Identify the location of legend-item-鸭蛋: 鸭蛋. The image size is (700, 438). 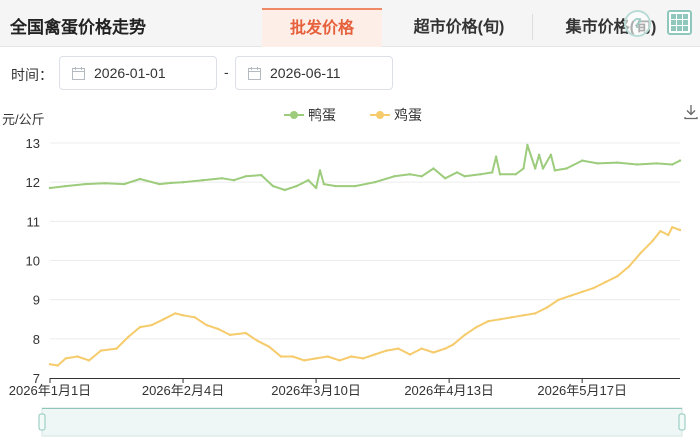
(310, 115).